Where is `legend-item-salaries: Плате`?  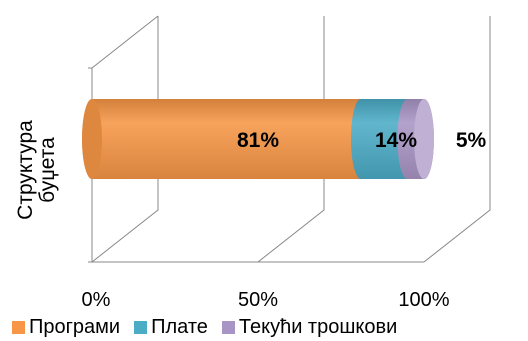 legend-item-salaries: Плате is located at coordinates (171, 327).